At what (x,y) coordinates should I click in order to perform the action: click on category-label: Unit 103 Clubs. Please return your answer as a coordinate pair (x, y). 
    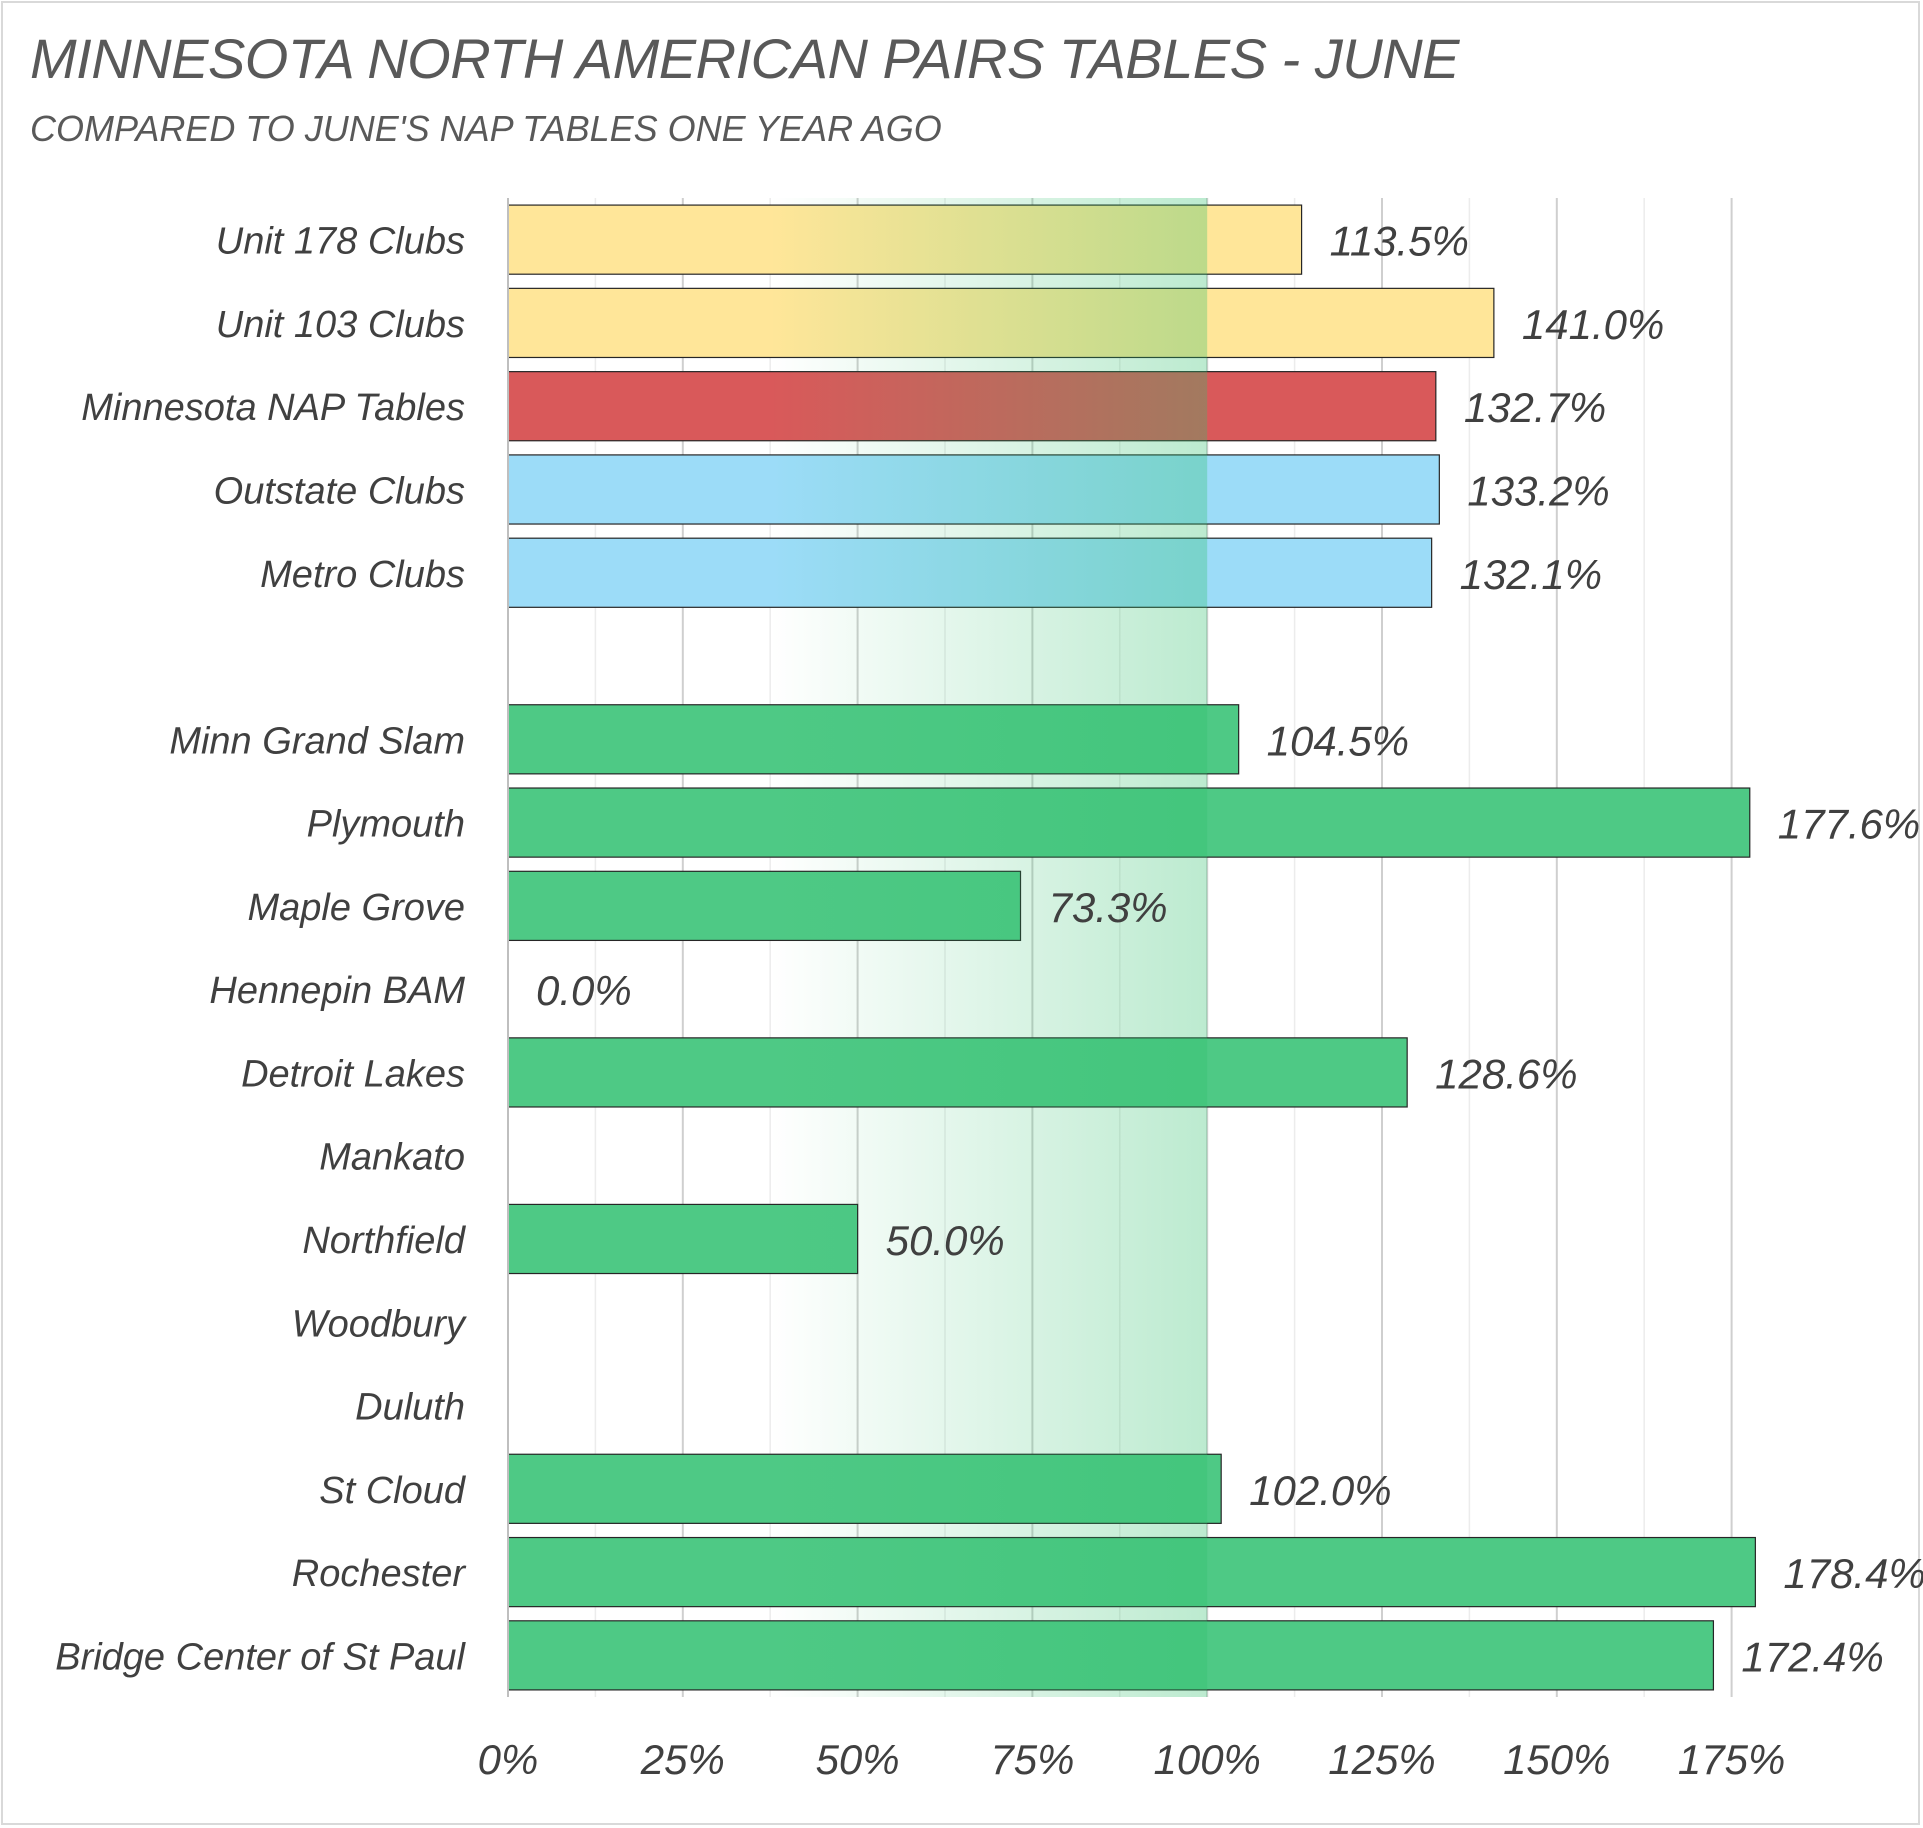
    Looking at the image, I should click on (340, 325).